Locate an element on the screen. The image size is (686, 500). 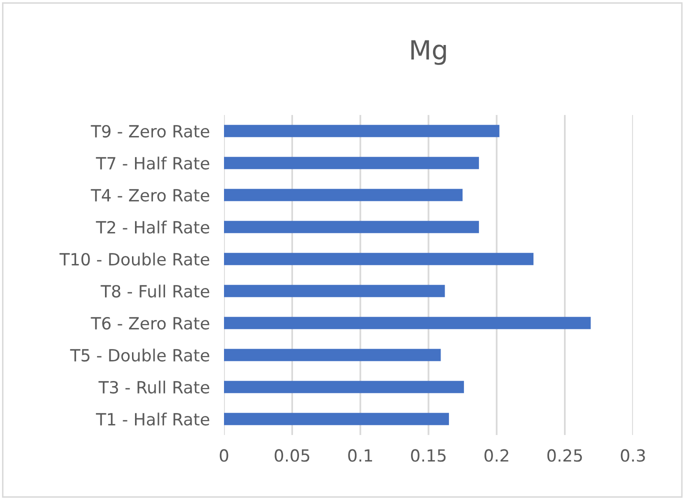
y-tick-label: T3 - Rull Rate is located at coordinates (154, 387).